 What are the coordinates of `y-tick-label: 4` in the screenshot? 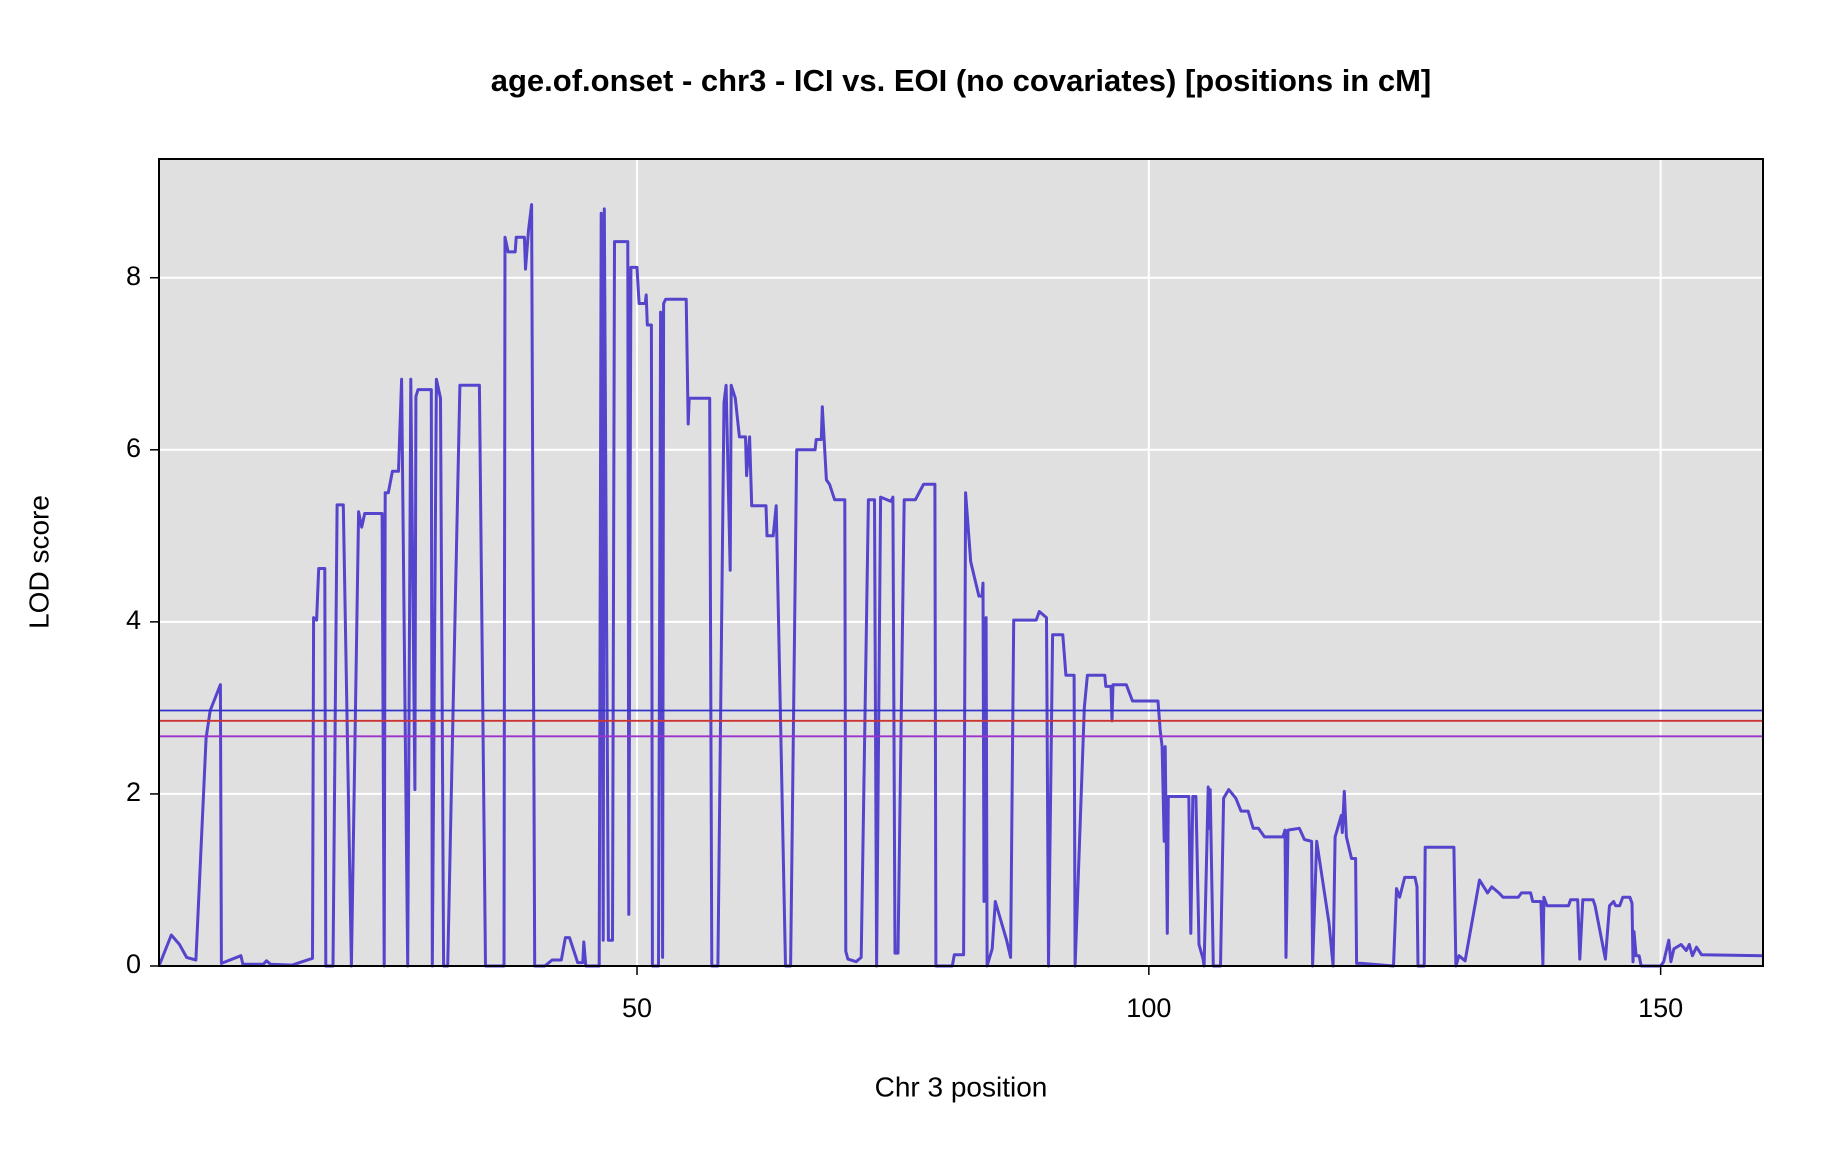 It's located at (133, 620).